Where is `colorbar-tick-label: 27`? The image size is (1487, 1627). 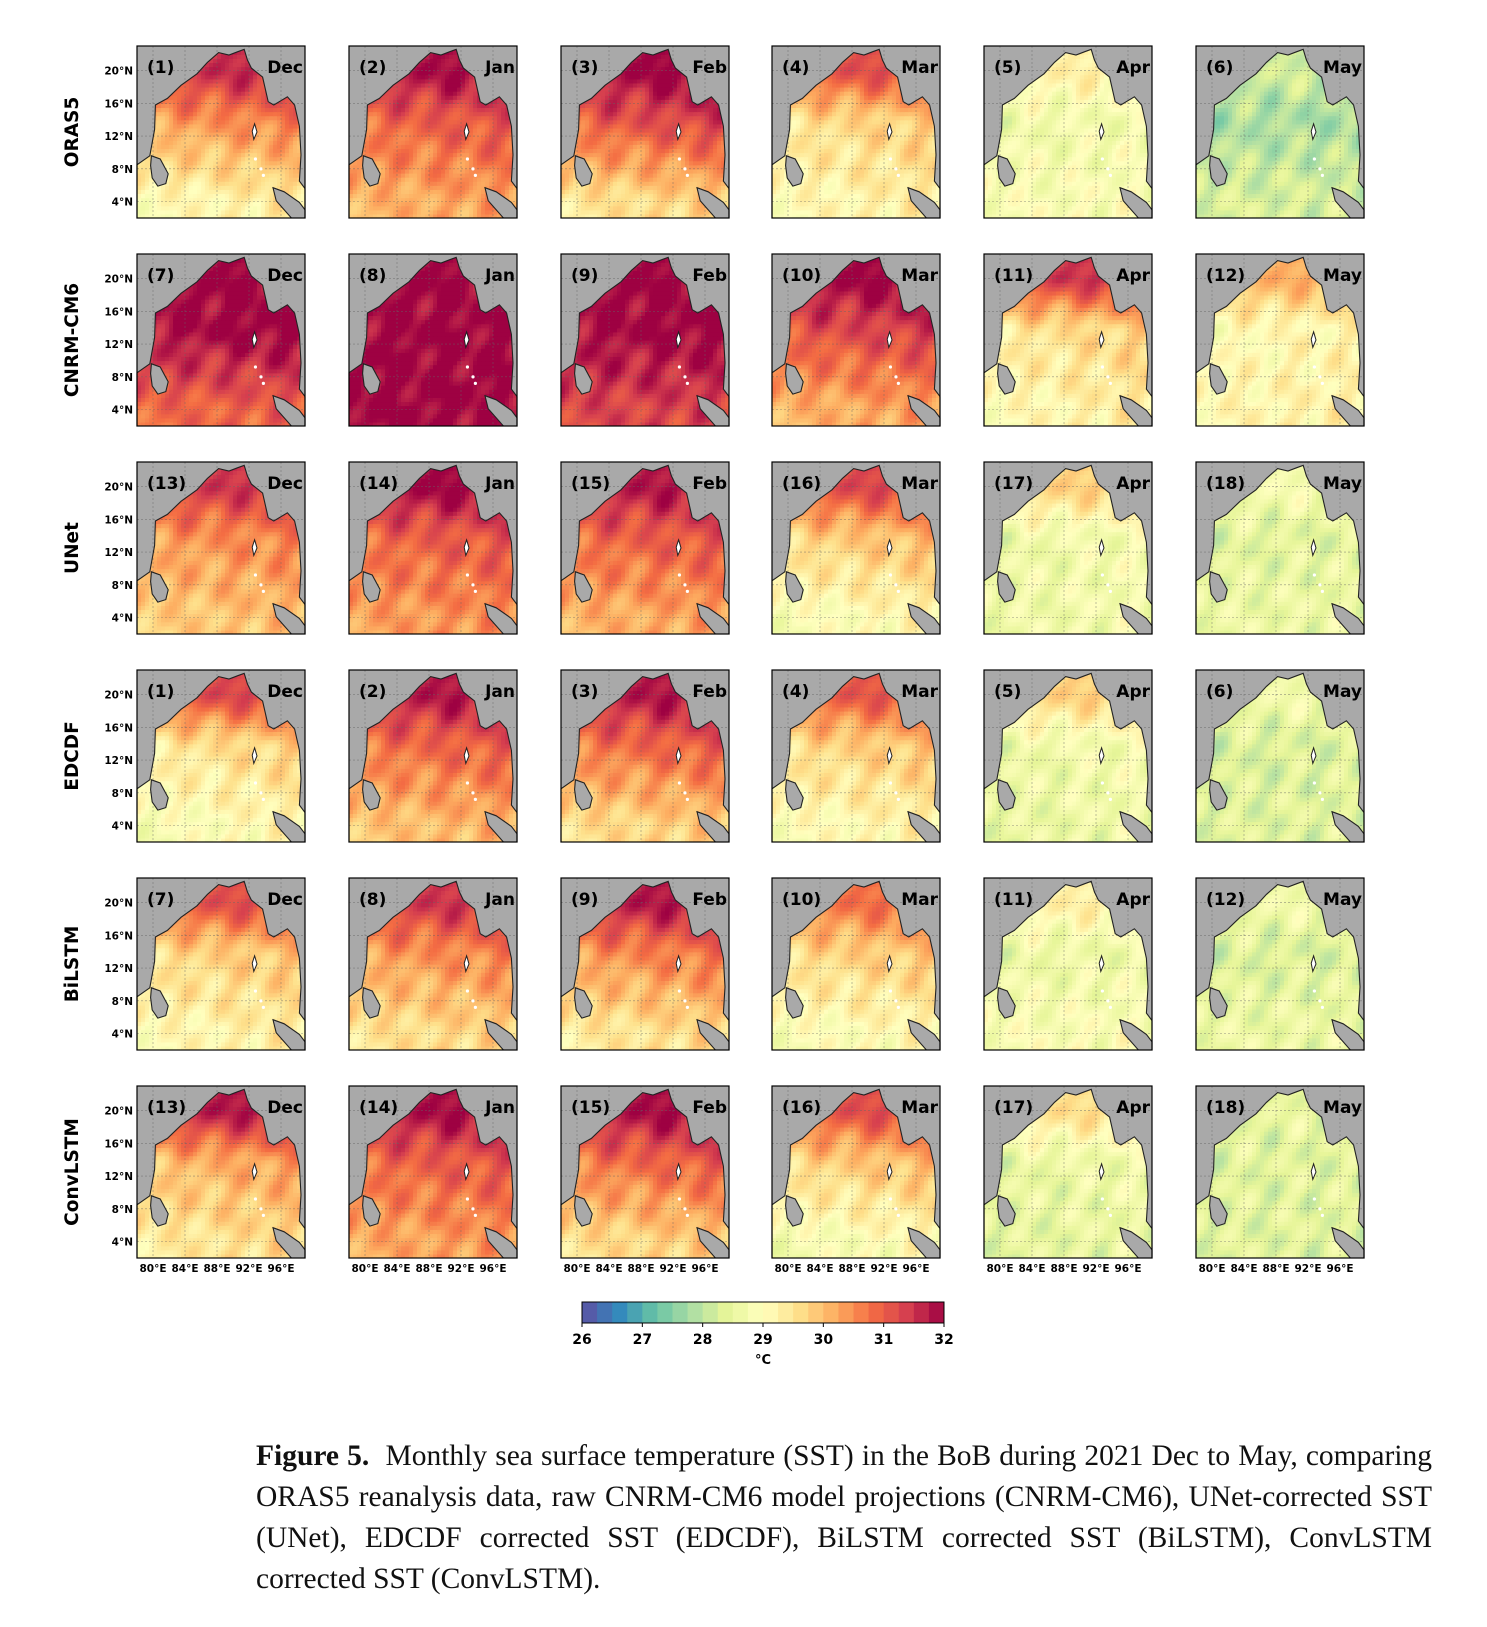
colorbar-tick-label: 27 is located at coordinates (642, 1340).